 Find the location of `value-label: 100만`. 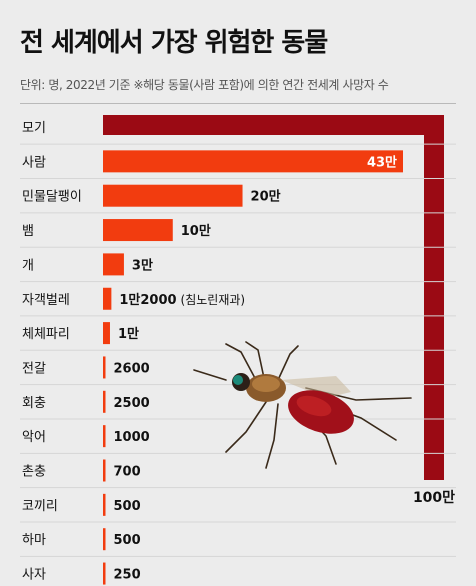

value-label: 100만 is located at coordinates (434, 498).